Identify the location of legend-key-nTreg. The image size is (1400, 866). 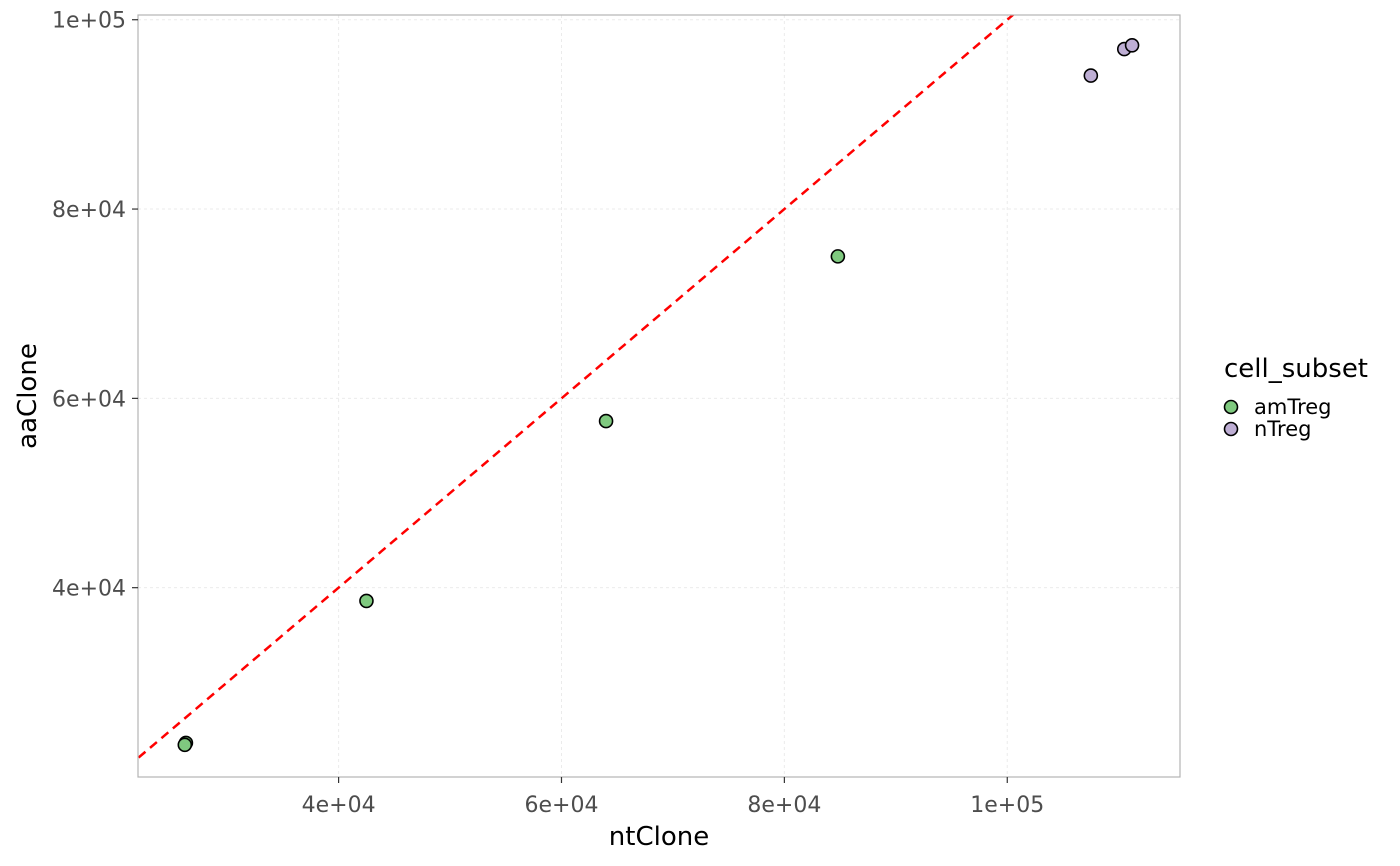
(1231, 429).